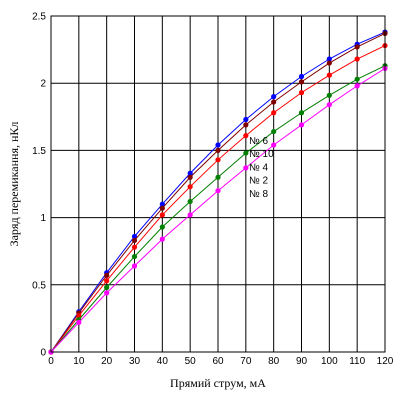  What do you see at coordinates (39, 185) in the screenshot?
I see `y-tick-labels: 0 0.5 1 1.5 2 2.5` at bounding box center [39, 185].